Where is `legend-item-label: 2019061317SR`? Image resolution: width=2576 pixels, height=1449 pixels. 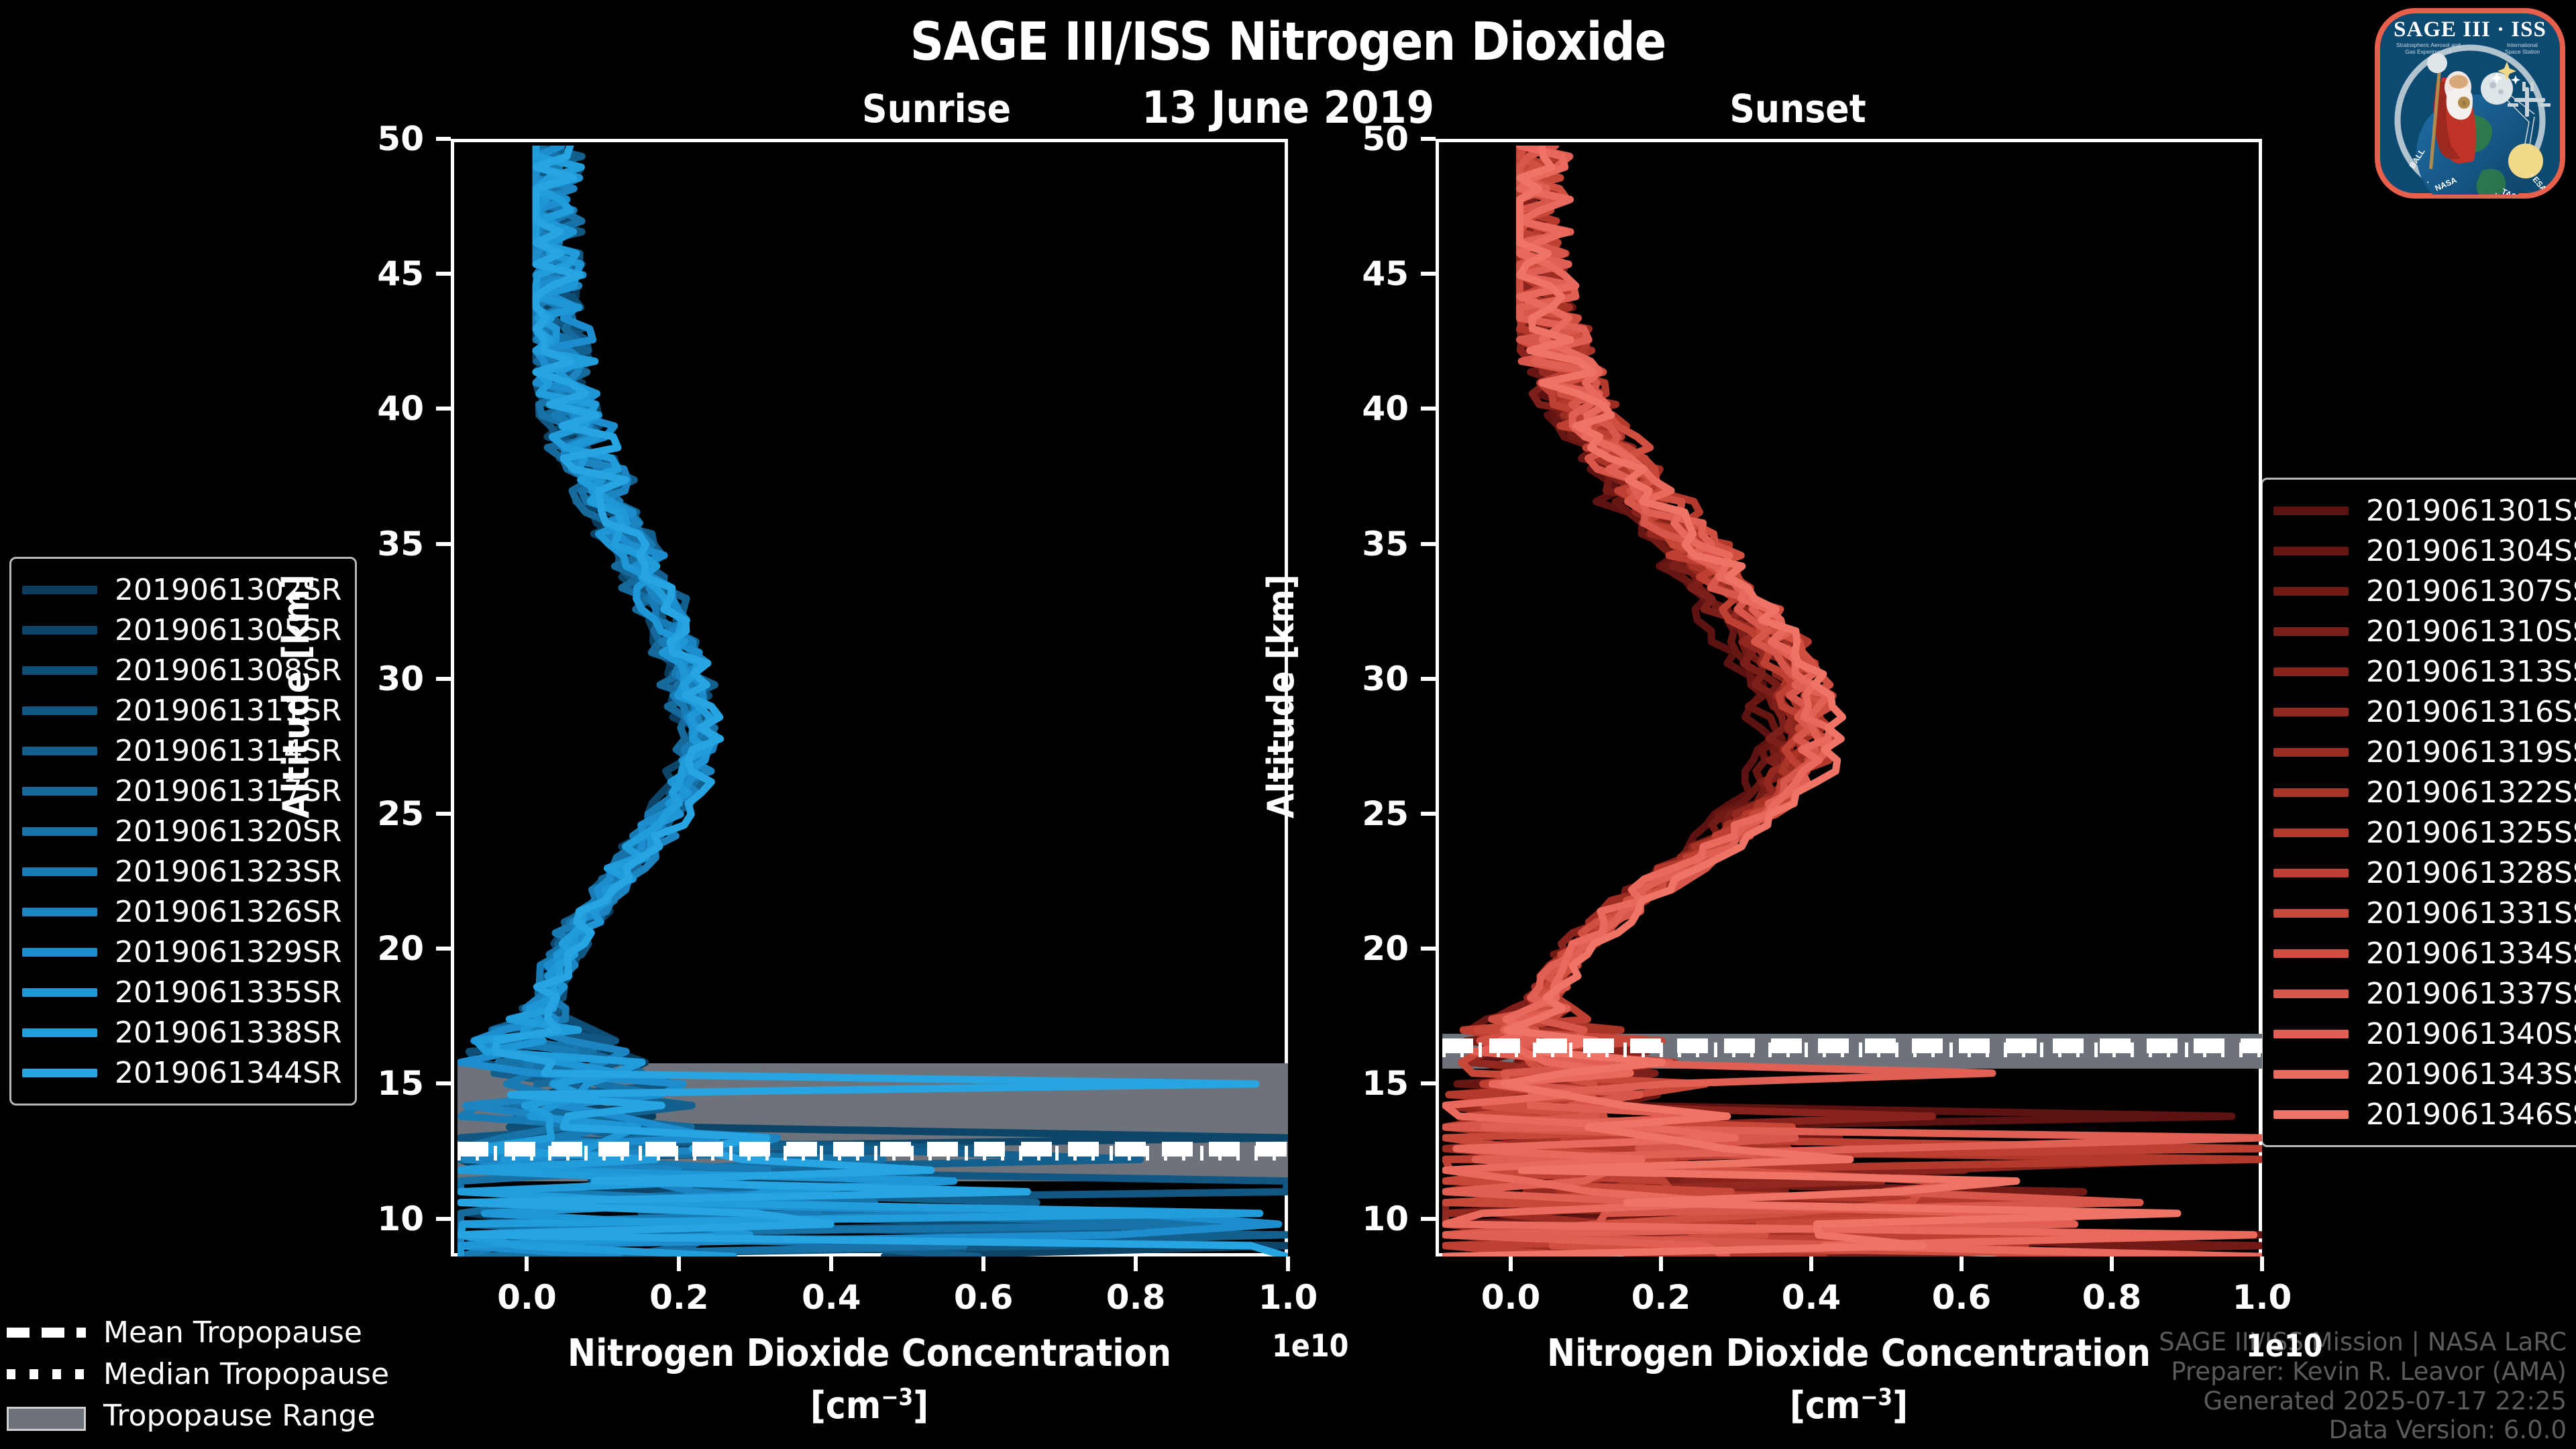
legend-item-label: 2019061317SR is located at coordinates (228, 790).